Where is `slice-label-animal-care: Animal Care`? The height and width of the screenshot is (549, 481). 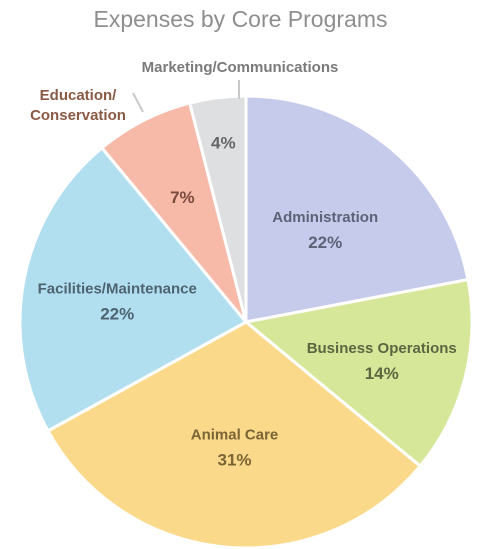
slice-label-animal-care: Animal Care is located at coordinates (235, 434).